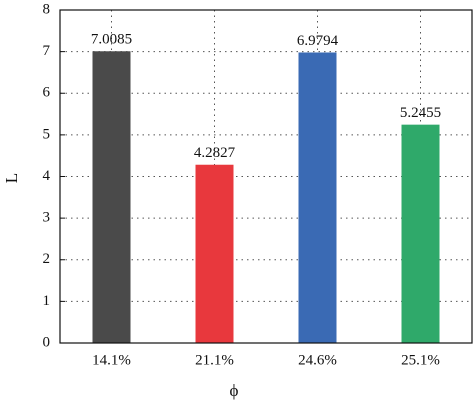 The width and height of the screenshot is (474, 405). Describe the element at coordinates (47, 218) in the screenshot. I see `y-tick-label: 3` at that location.